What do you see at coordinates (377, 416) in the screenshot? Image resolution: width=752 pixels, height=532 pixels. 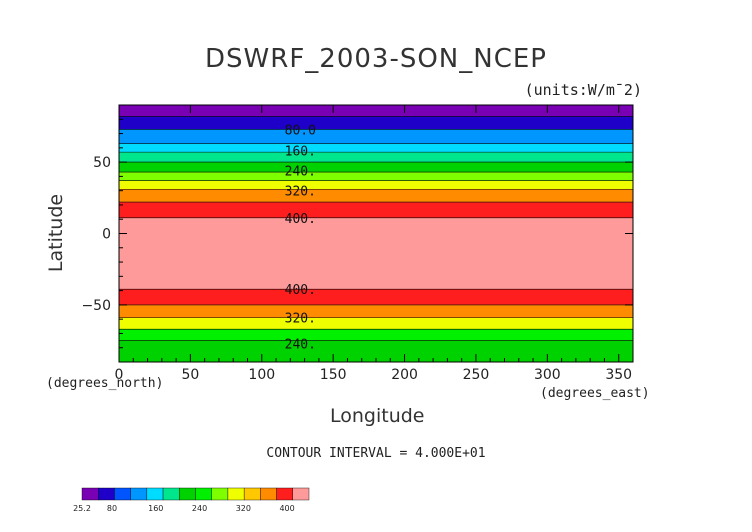 I see `x-axis-label: Longitude` at bounding box center [377, 416].